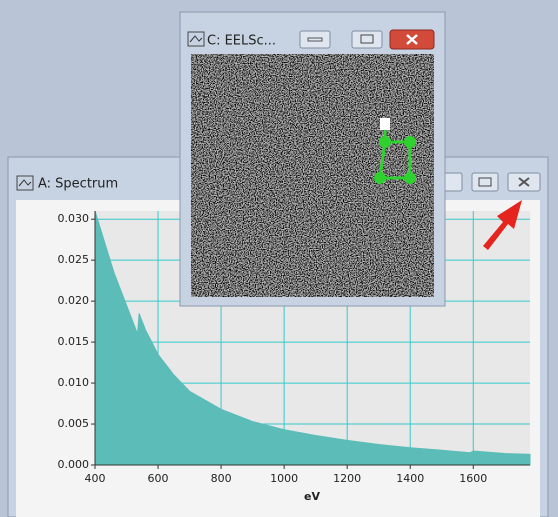 This screenshot has width=558, height=517. I want to click on x-tick-label: 400, so click(95, 478).